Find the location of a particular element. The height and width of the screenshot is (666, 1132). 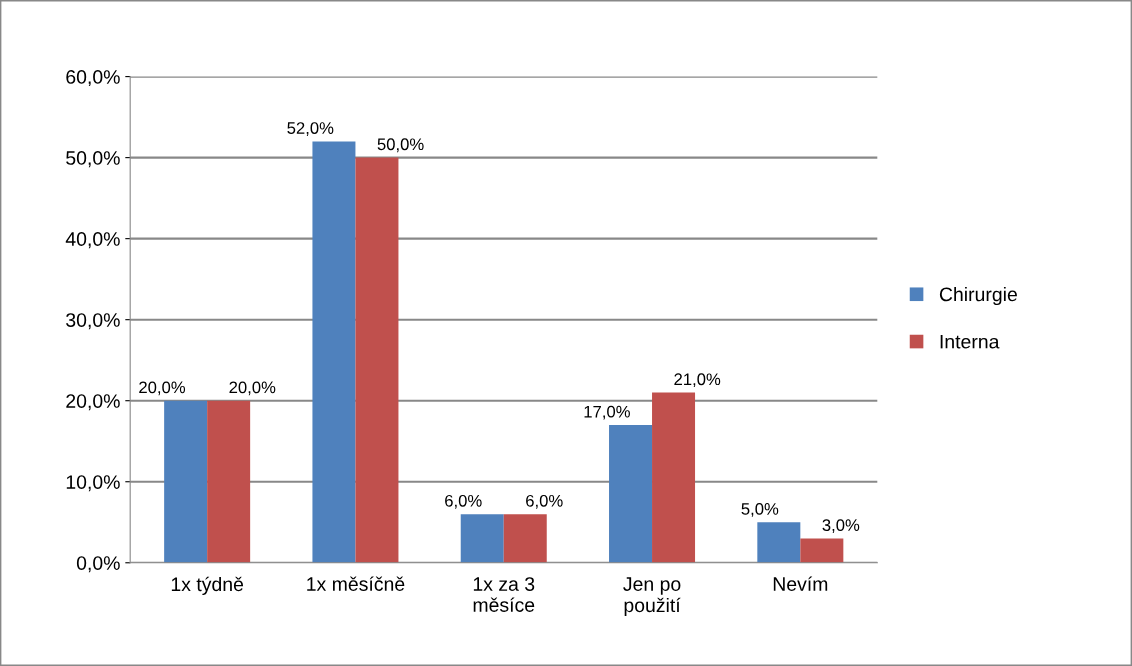

x-tick-label: 1x měsíčně is located at coordinates (356, 583).